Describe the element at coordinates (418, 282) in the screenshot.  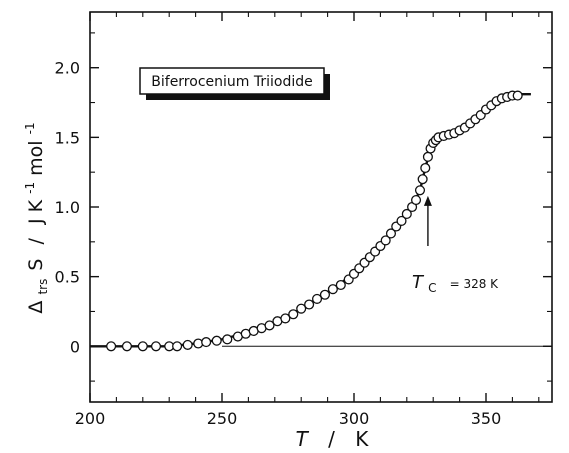
I see `tc-annotation-symbol: T` at that location.